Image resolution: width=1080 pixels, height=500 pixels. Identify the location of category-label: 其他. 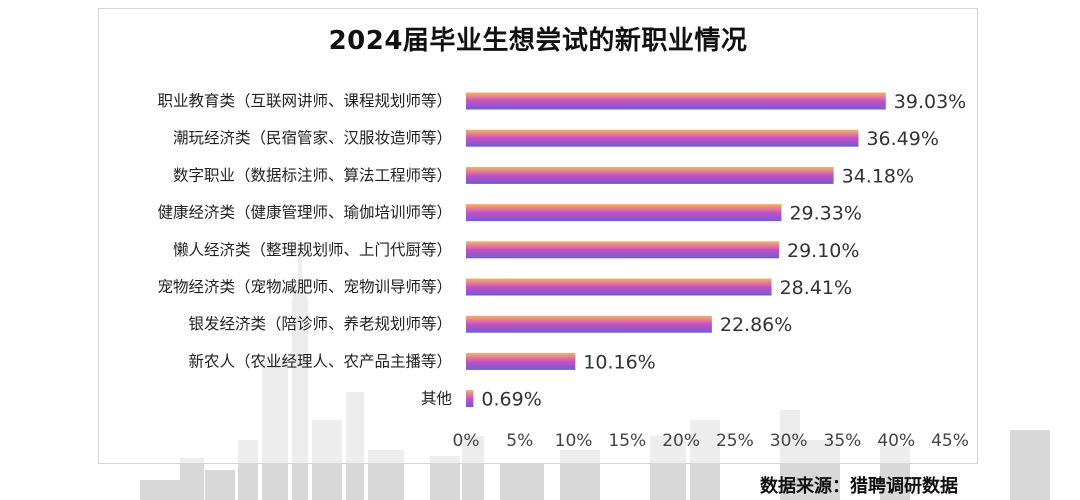
(436, 399).